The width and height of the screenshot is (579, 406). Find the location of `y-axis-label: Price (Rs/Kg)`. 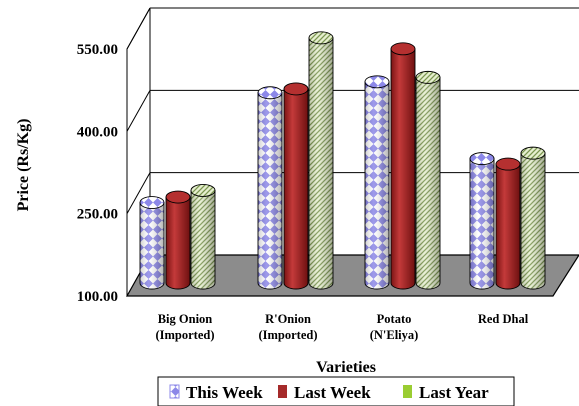

y-axis-label: Price (Rs/Kg) is located at coordinates (23, 165).